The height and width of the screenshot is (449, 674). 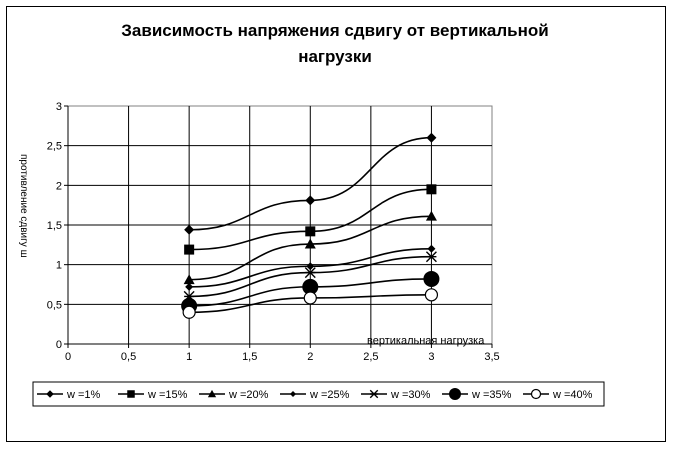 What do you see at coordinates (426, 341) in the screenshot?
I see `x-axis-label: вертикальная нагрузка` at bounding box center [426, 341].